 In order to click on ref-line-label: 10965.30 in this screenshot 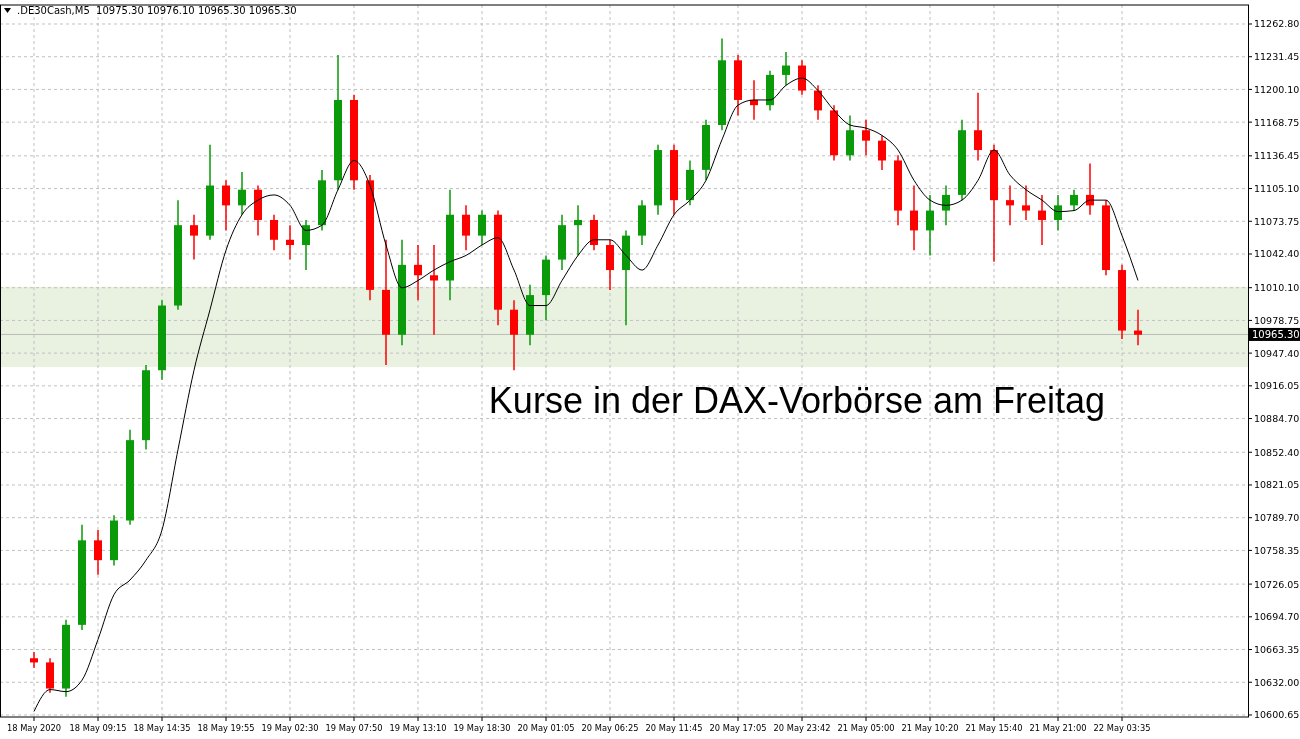, I will do `click(1276, 335)`.